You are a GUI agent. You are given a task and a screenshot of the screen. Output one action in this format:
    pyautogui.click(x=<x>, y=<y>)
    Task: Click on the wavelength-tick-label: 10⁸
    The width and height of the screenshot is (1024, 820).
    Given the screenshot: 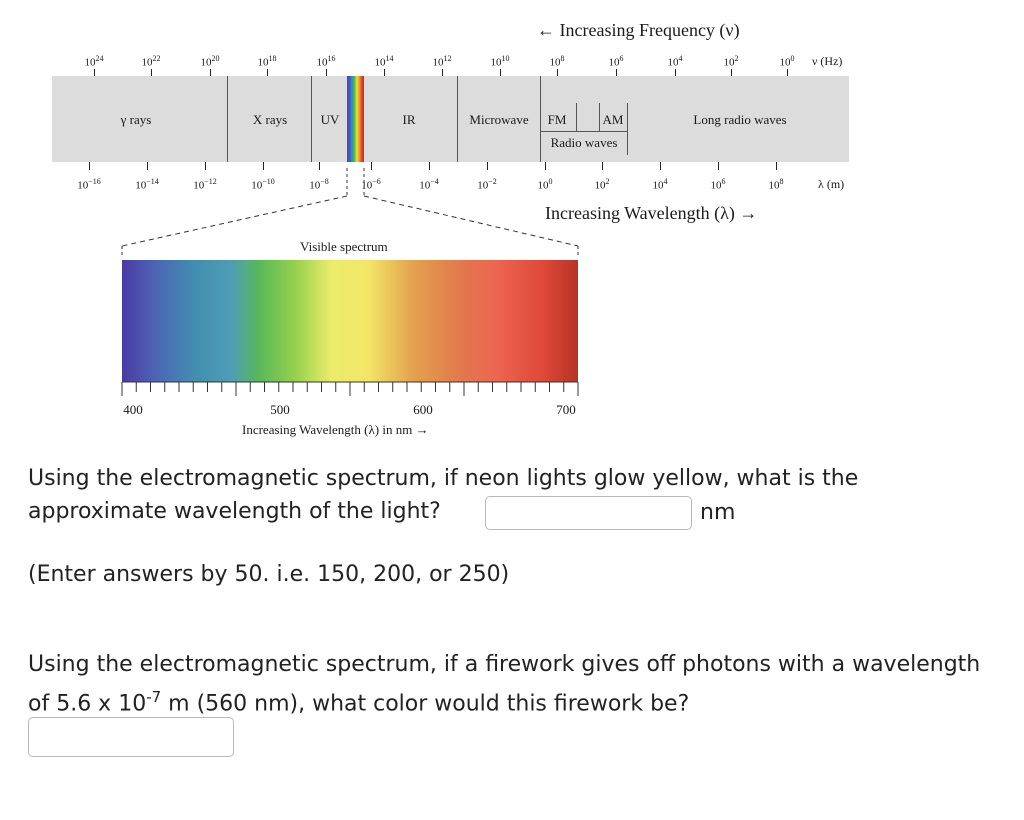 What is the action you would take?
    pyautogui.click(x=776, y=184)
    